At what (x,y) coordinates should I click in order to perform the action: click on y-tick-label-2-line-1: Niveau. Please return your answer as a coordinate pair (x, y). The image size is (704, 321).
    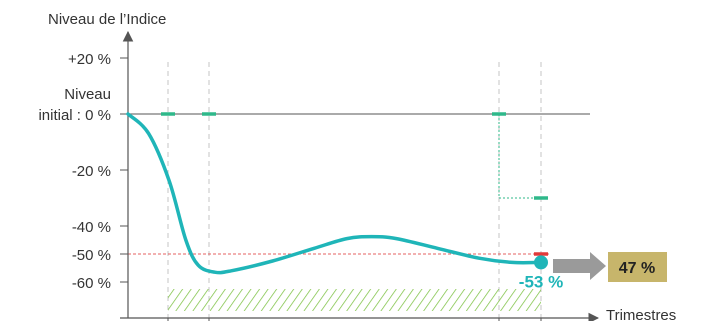
    Looking at the image, I should click on (87, 94).